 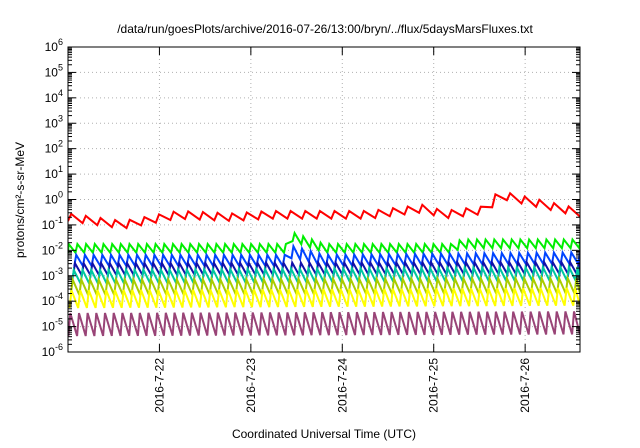 What do you see at coordinates (52, 350) in the screenshot?
I see `y-tick-label: 10⁻⁶` at bounding box center [52, 350].